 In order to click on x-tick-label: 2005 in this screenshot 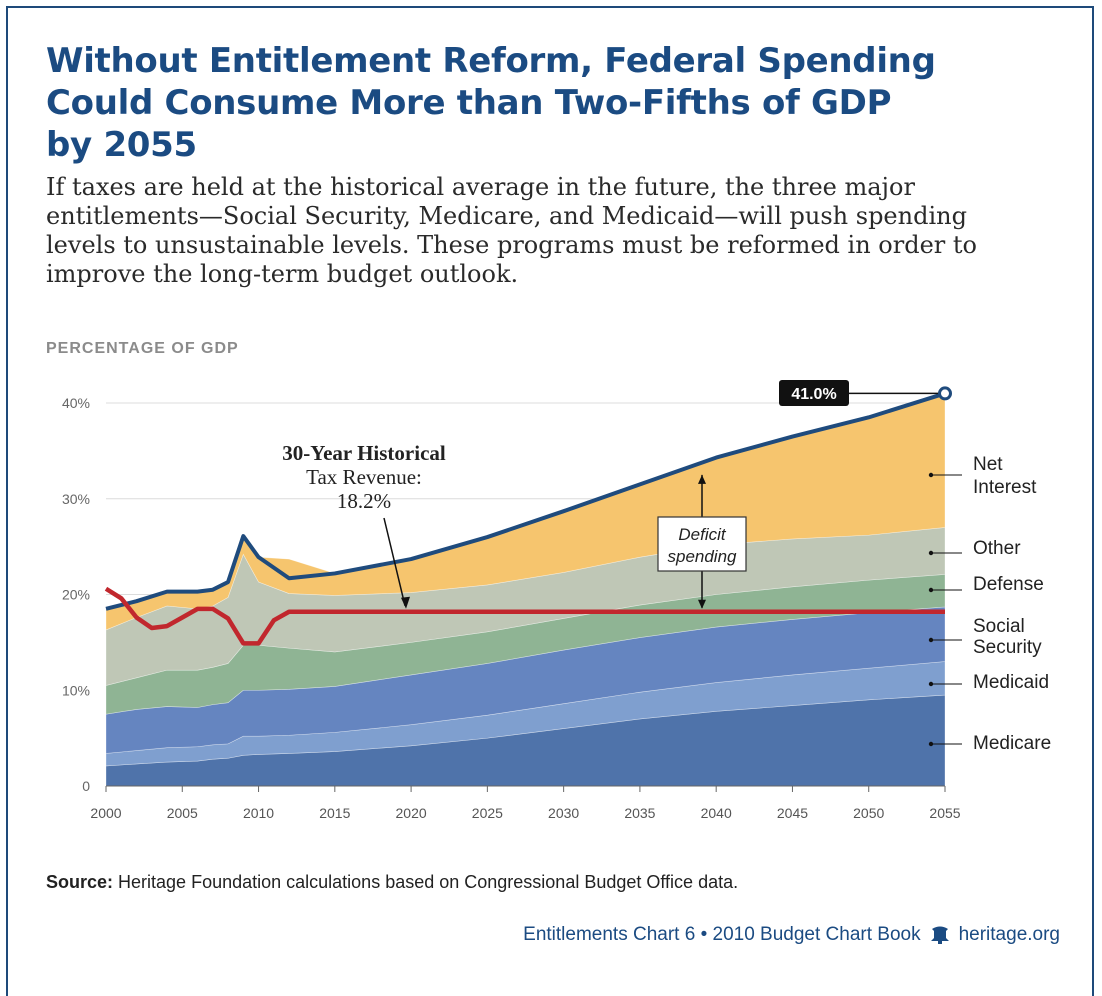, I will do `click(182, 813)`.